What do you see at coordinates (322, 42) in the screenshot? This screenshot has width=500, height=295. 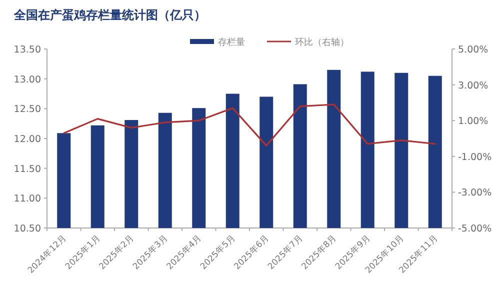 I see `legend-label: 环比（右轴）` at bounding box center [322, 42].